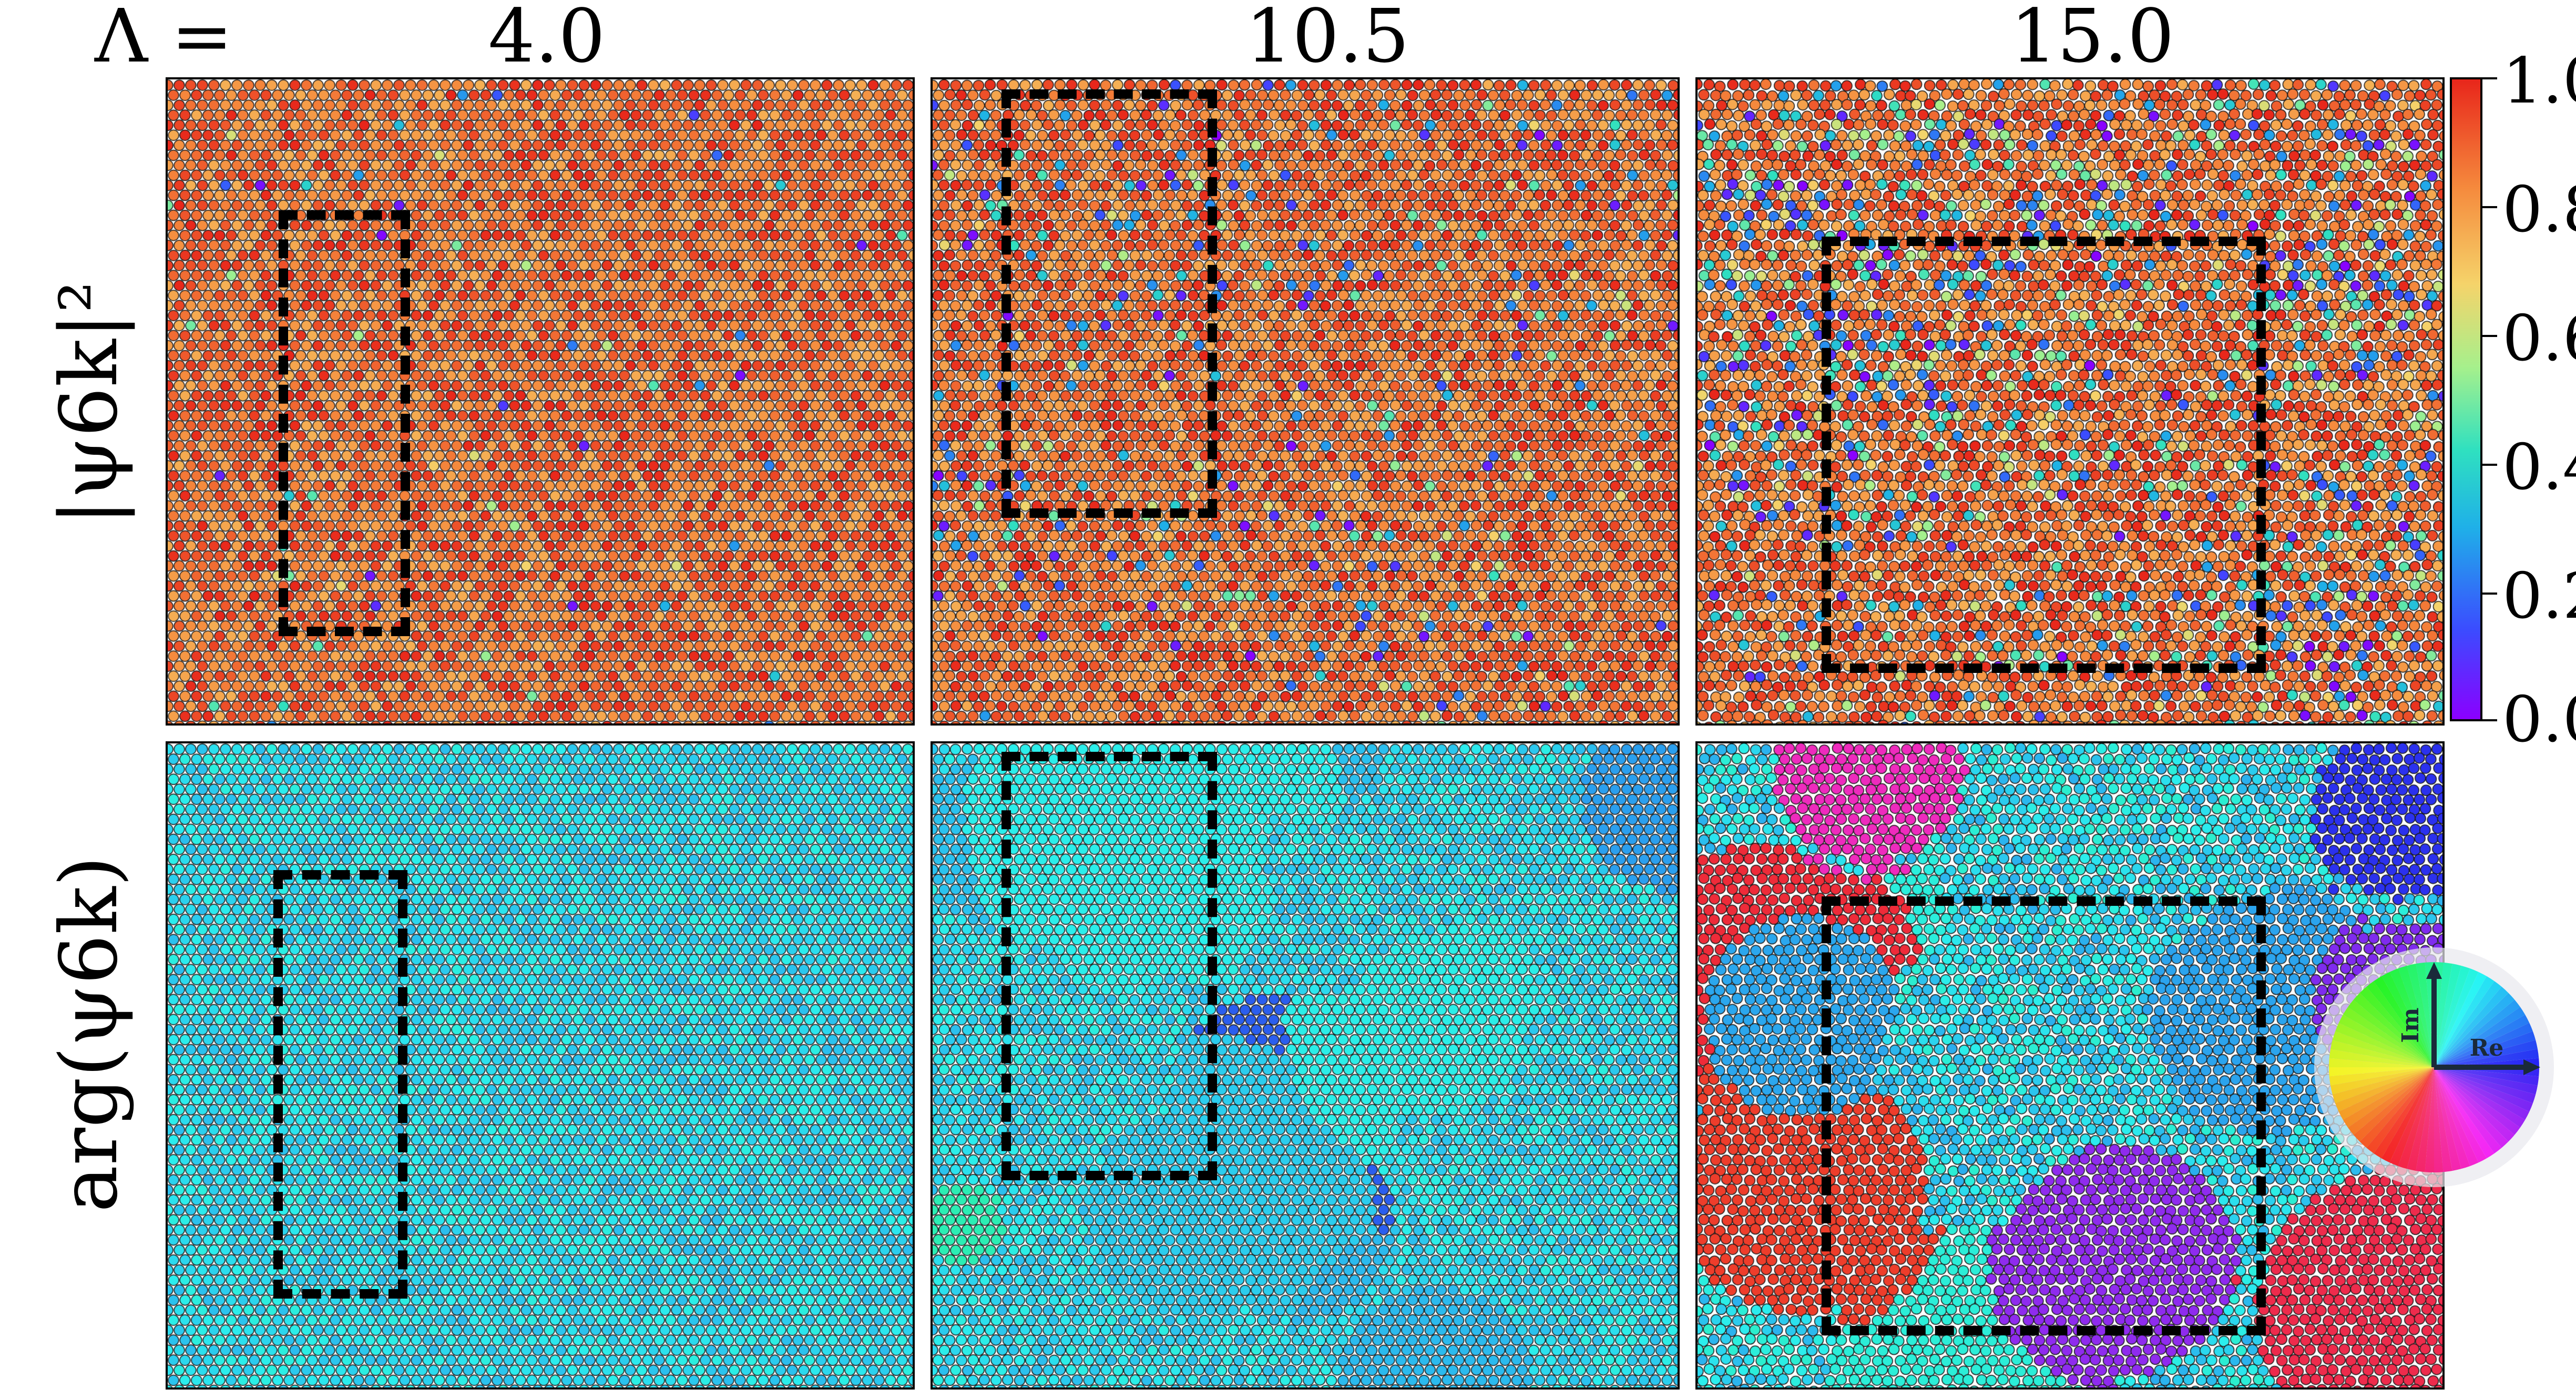 This screenshot has height=1399, width=2576. I want to click on colorbar-tick-label: 0.0, so click(2539, 720).